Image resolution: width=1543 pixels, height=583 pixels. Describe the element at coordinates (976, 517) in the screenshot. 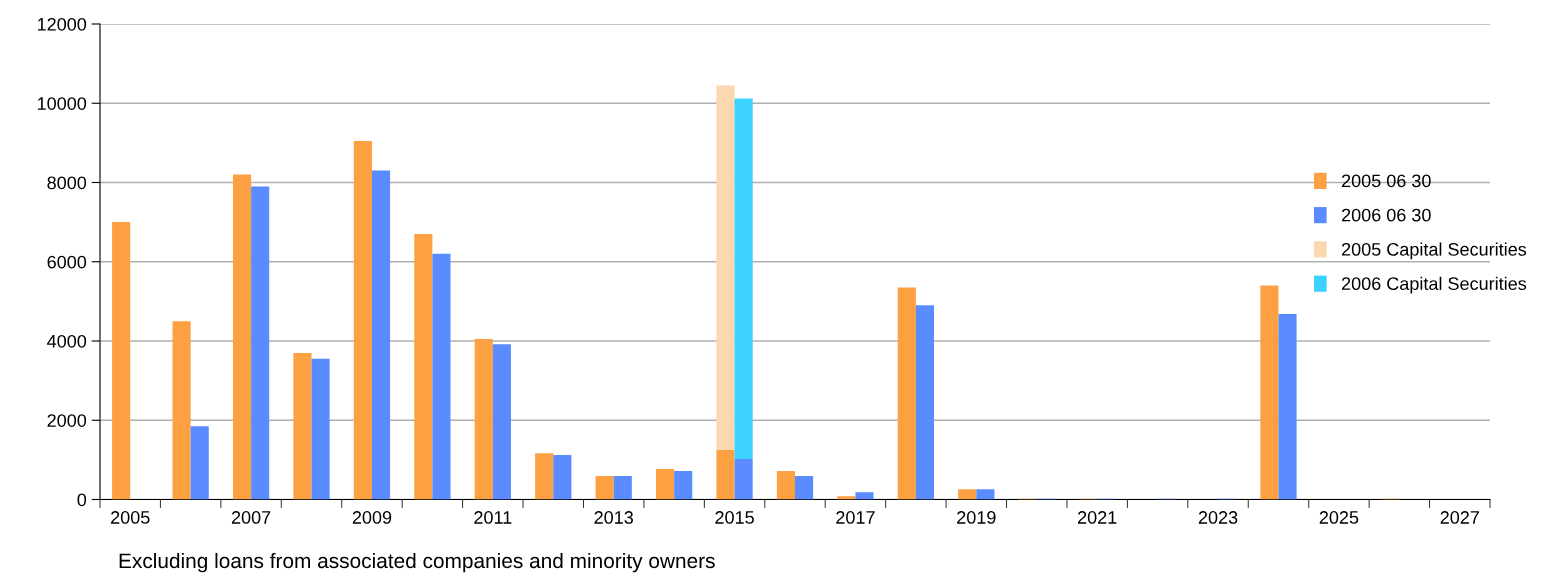

I see `x-tick-label: 2019` at that location.